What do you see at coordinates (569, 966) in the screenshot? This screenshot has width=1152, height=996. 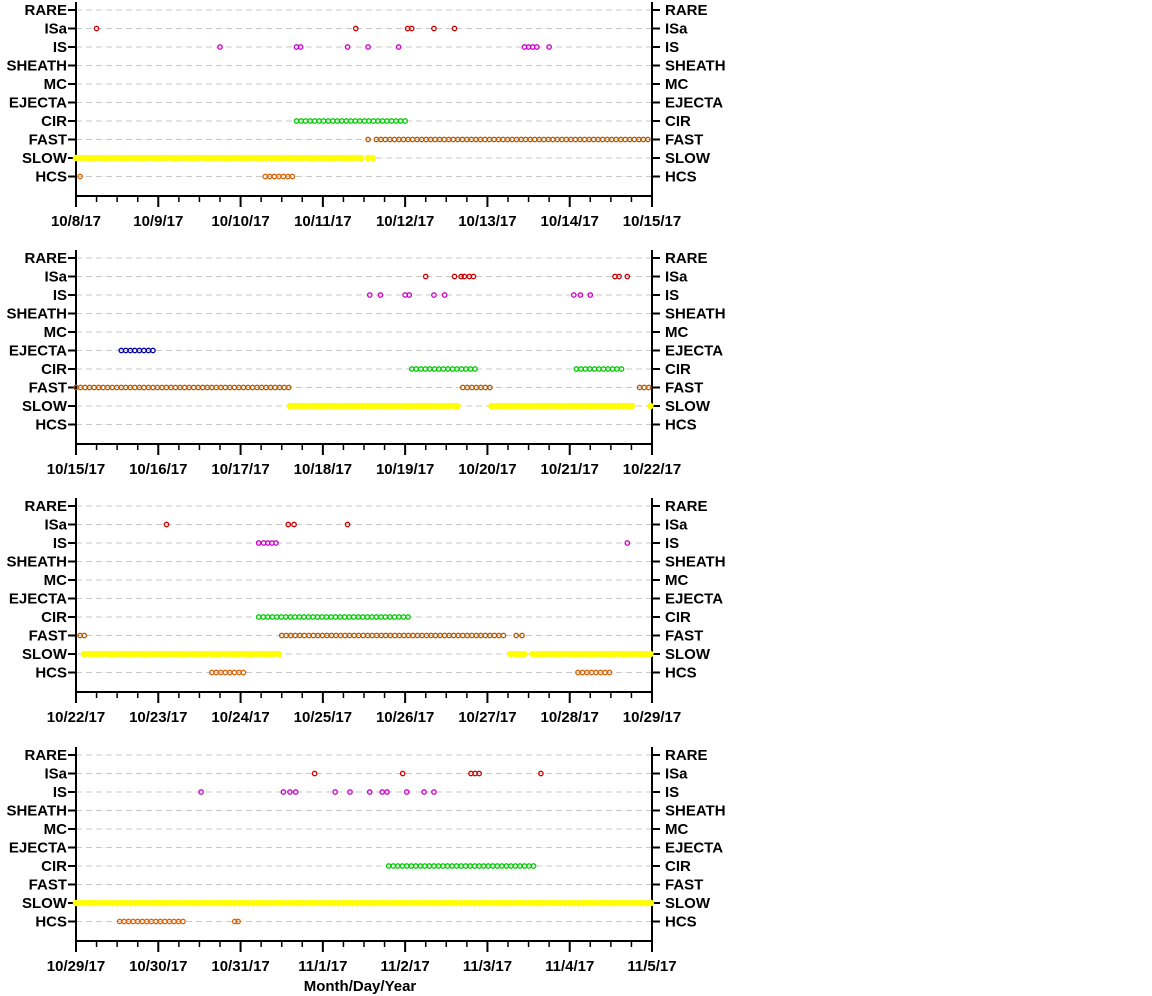 I see `x-tick-label: 11/4/17` at bounding box center [569, 966].